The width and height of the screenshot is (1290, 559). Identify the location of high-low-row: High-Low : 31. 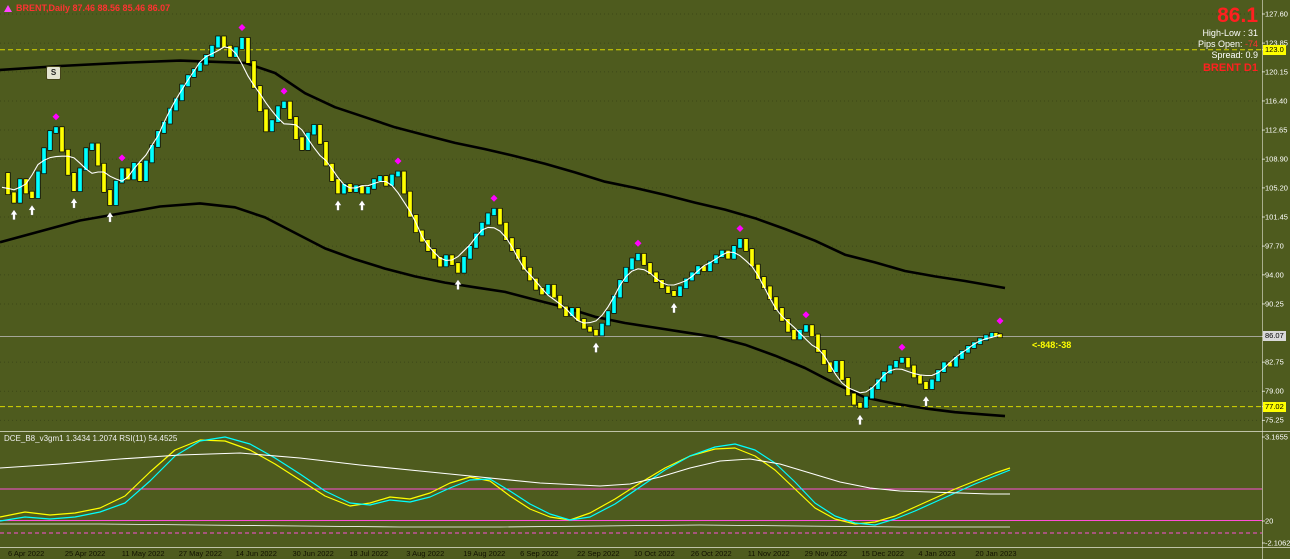
(1228, 33).